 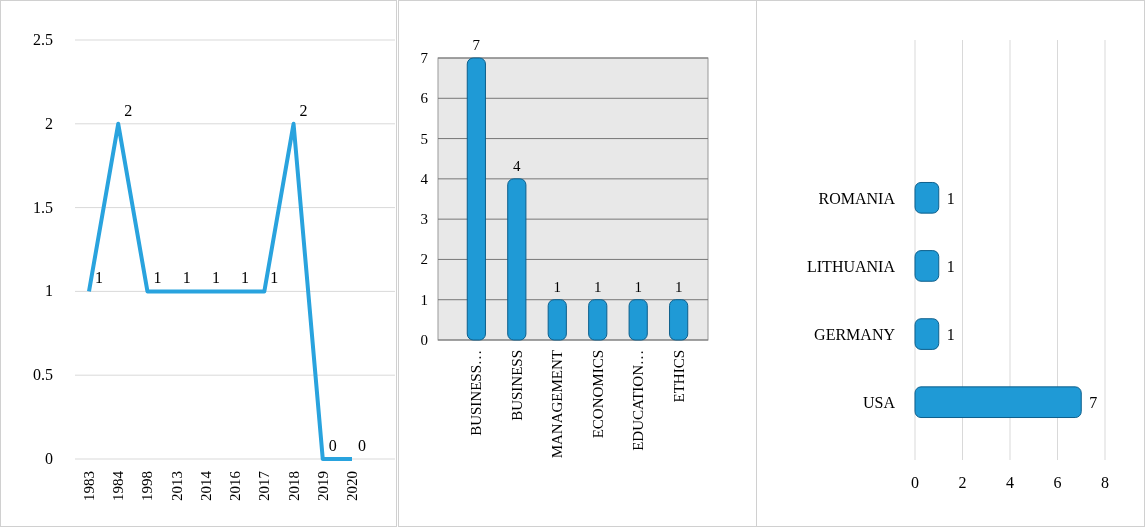 What do you see at coordinates (147, 486) in the screenshot?
I see `x-tick-label: 1998` at bounding box center [147, 486].